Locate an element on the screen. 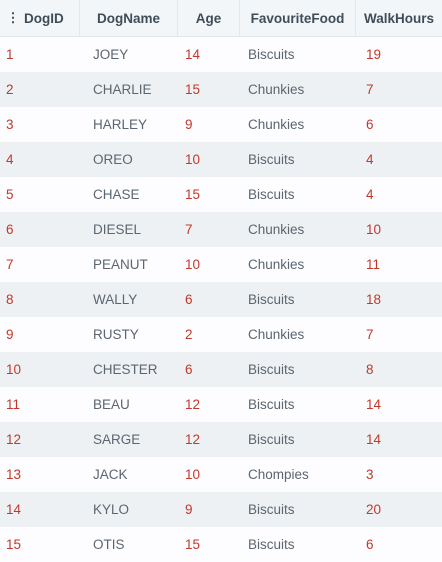 The image size is (442, 562). cell-age: 14 is located at coordinates (193, 54).